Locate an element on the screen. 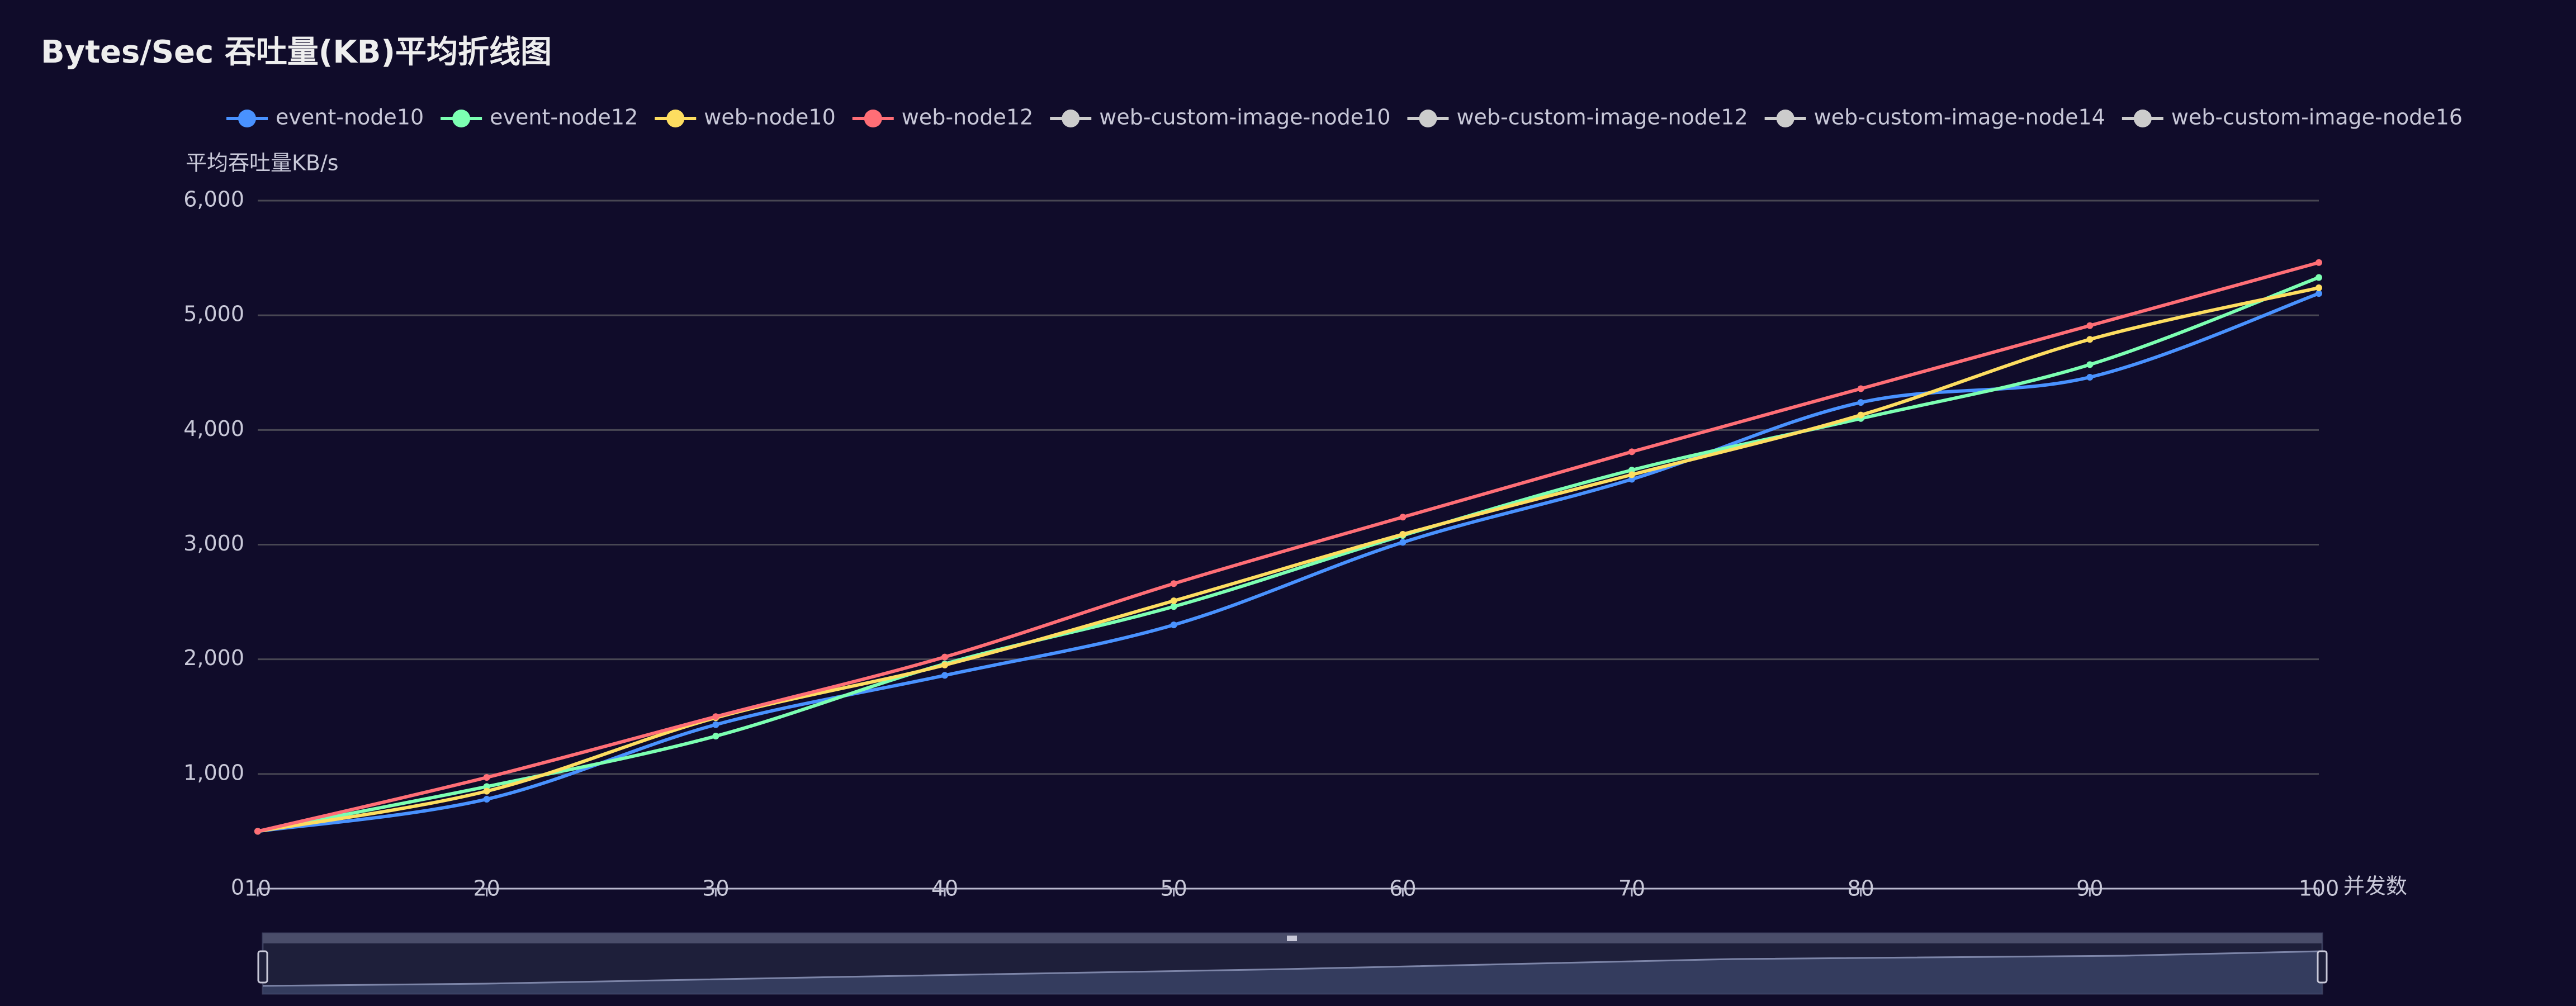 This screenshot has height=1006, width=2576. legend-item: web-custom-image-node12 is located at coordinates (1577, 117).